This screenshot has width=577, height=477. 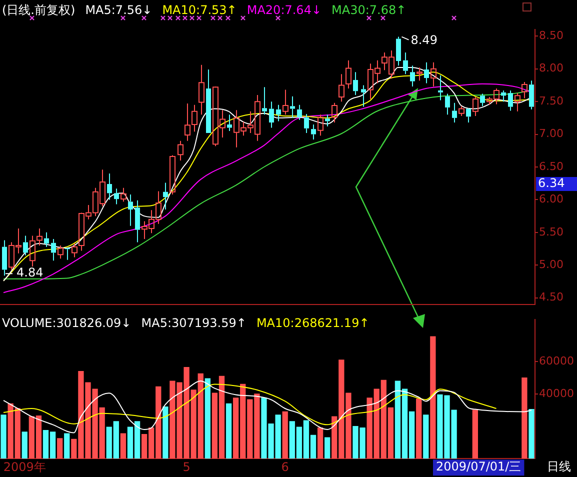 I want to click on text: 2009/07/01/三, so click(x=479, y=467).